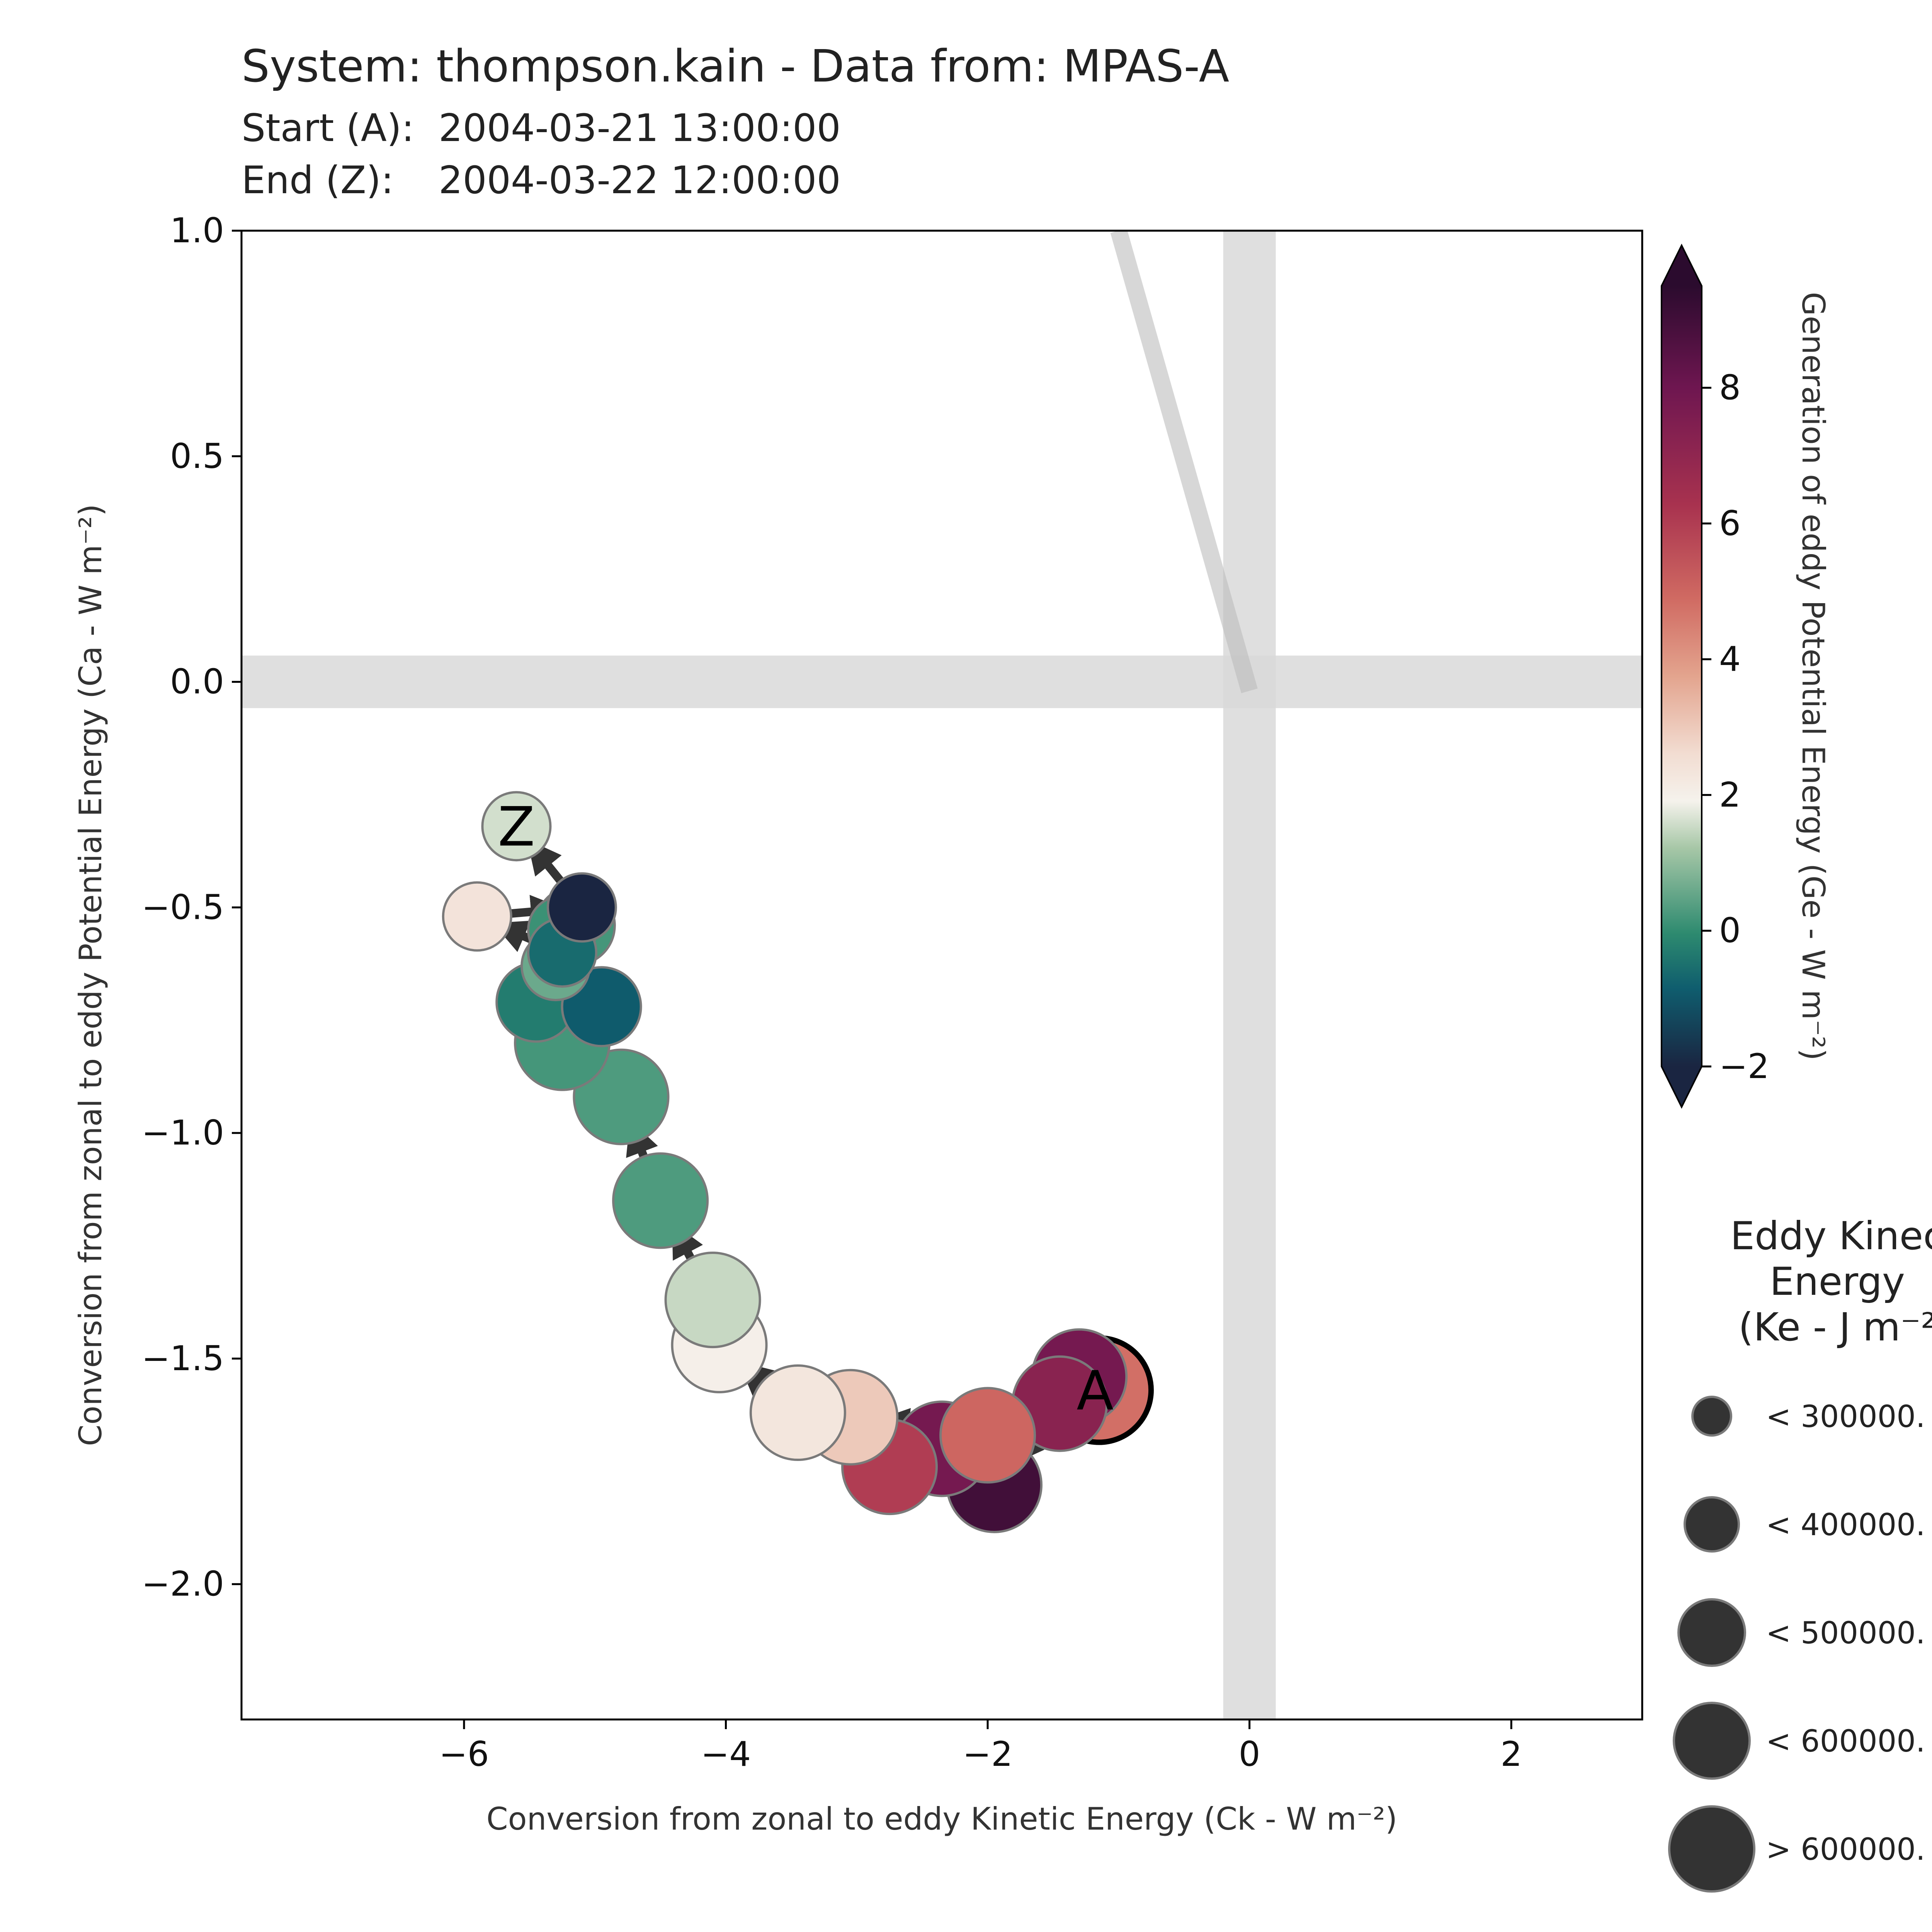  What do you see at coordinates (183, 1584) in the screenshot?
I see `y-tick-label: −2.0` at bounding box center [183, 1584].